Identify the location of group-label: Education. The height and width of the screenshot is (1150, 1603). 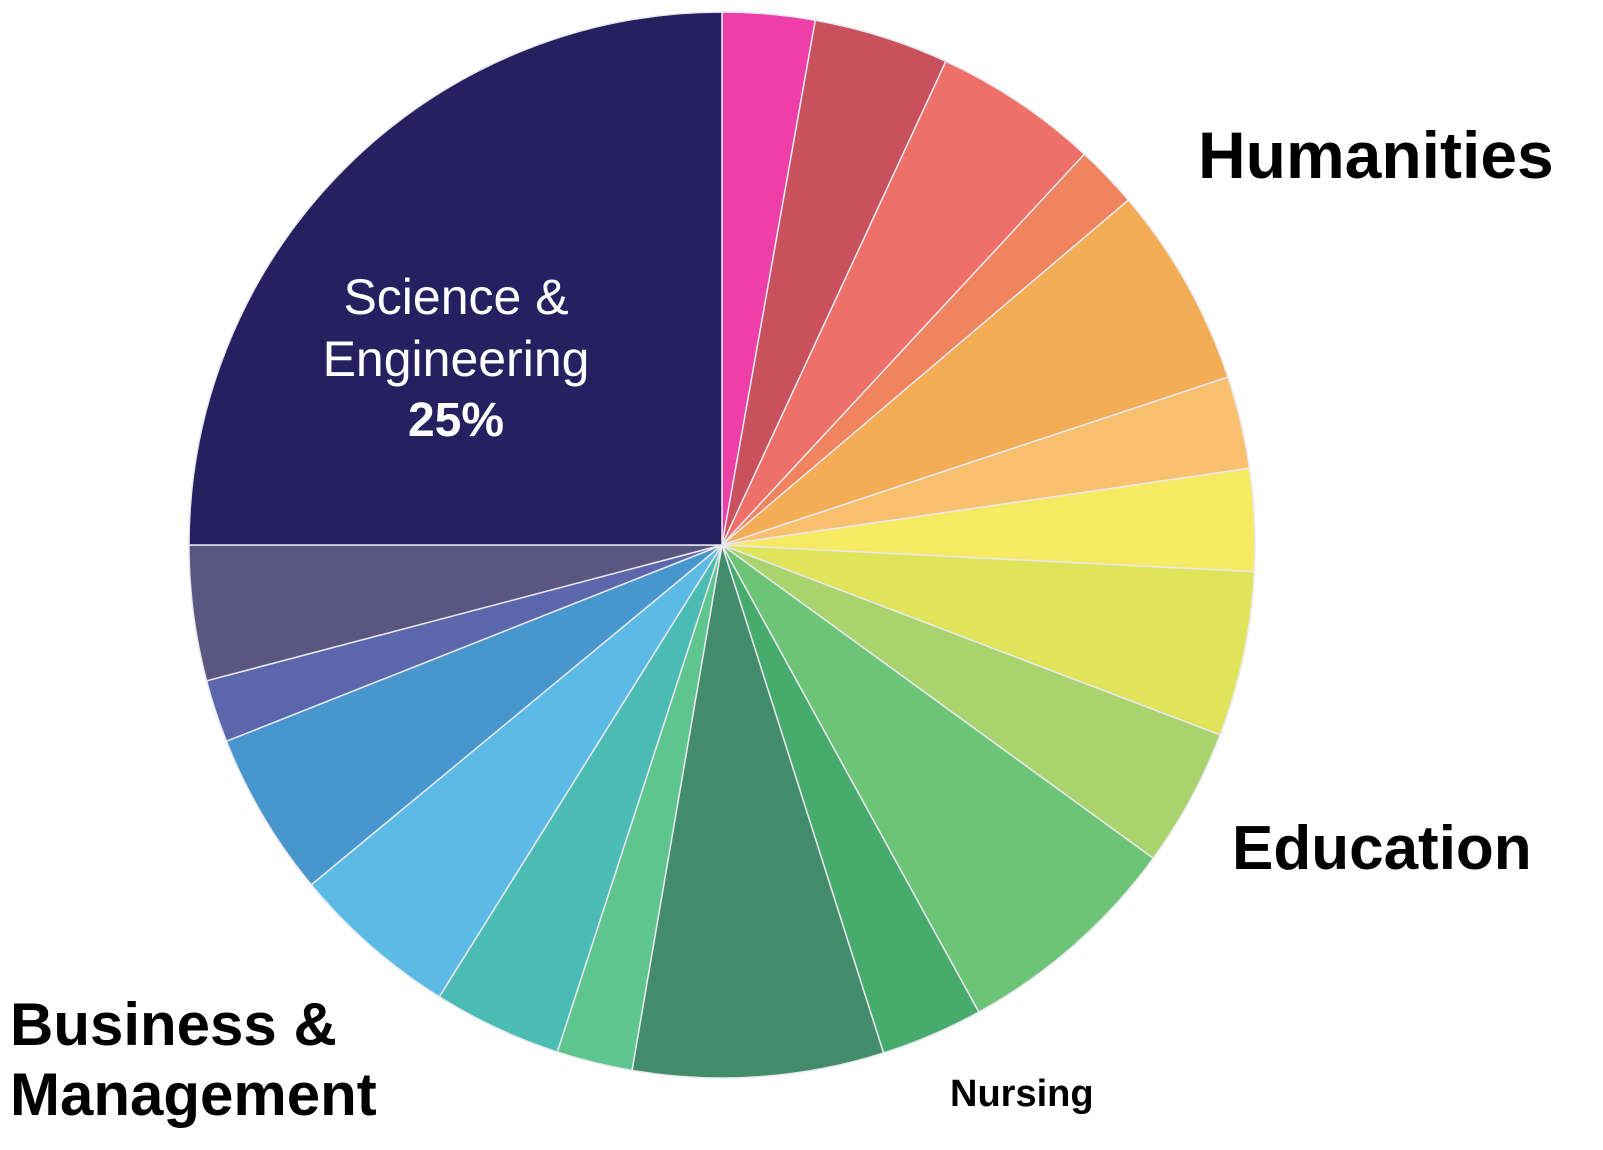
(1382, 848).